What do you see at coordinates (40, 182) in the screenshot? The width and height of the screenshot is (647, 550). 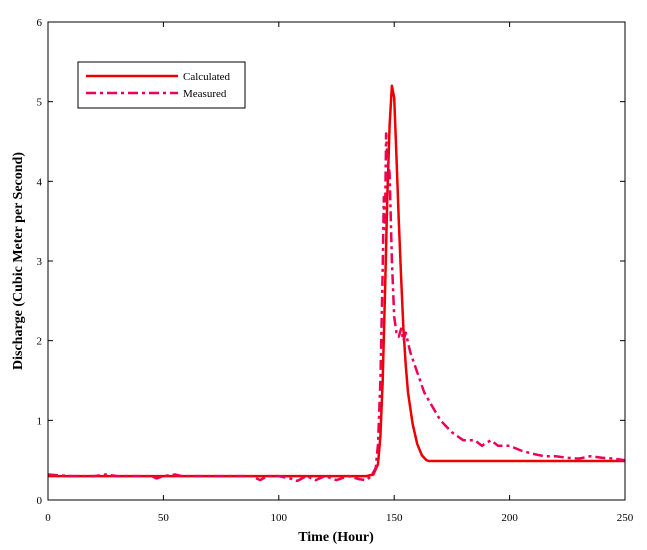 I see `y-tick-label: 4` at bounding box center [40, 182].